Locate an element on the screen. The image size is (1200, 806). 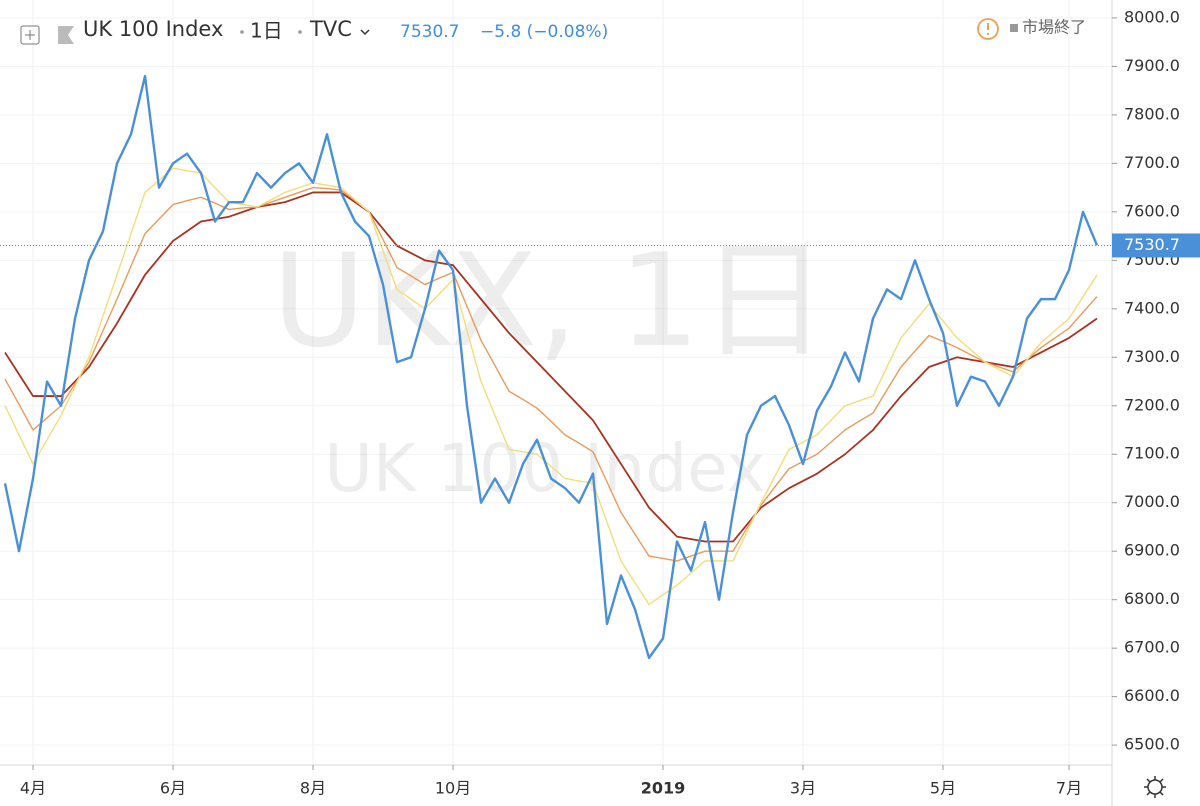
last-price-tag-label: 7530.7 is located at coordinates (1152, 244).